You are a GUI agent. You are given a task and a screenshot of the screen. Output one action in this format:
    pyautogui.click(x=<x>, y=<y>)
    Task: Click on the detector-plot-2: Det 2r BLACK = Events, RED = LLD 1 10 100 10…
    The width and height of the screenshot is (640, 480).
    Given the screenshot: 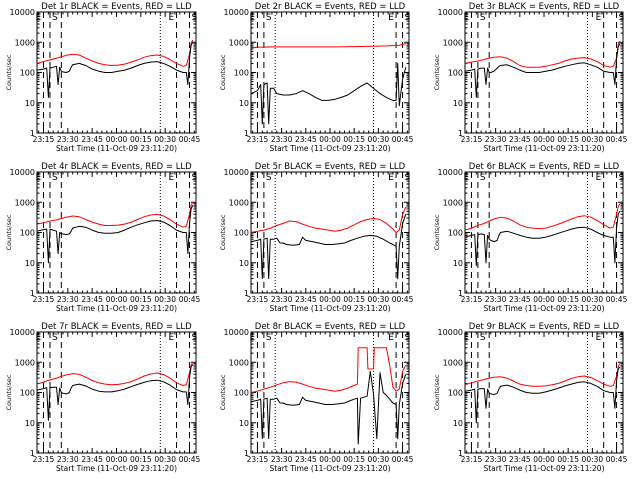 What is the action you would take?
    pyautogui.click(x=316, y=77)
    